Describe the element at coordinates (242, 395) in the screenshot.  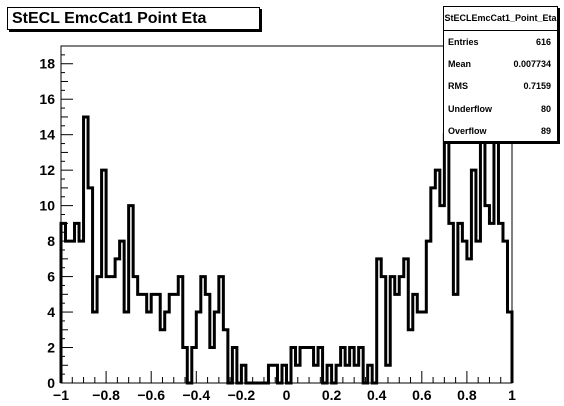
I see `x-tick-label: −0.2` at that location.